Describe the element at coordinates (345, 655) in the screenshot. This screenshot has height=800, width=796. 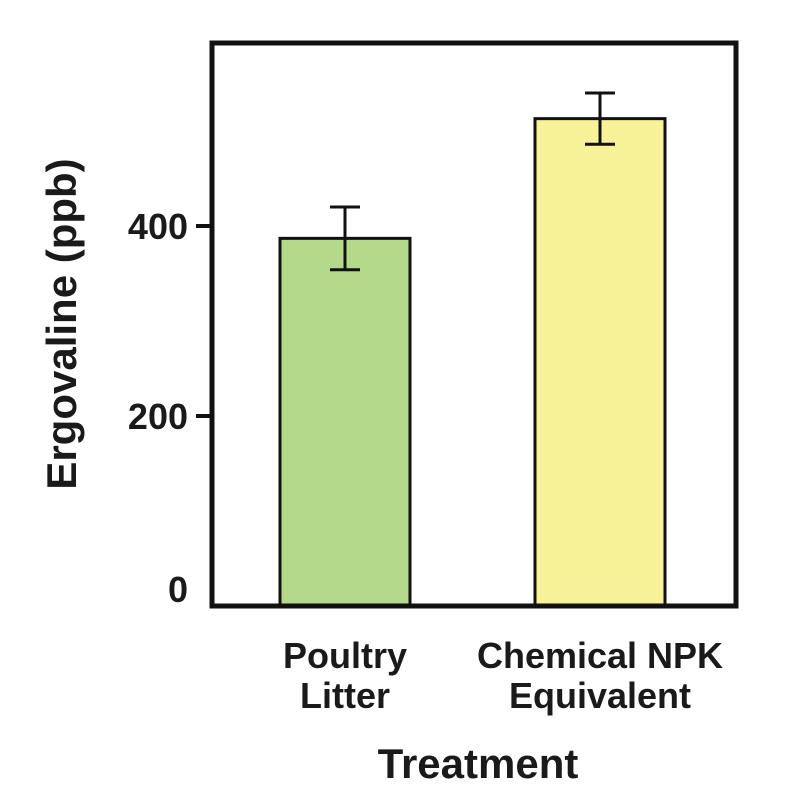
I see `x-tick-label-line: Poultry` at that location.